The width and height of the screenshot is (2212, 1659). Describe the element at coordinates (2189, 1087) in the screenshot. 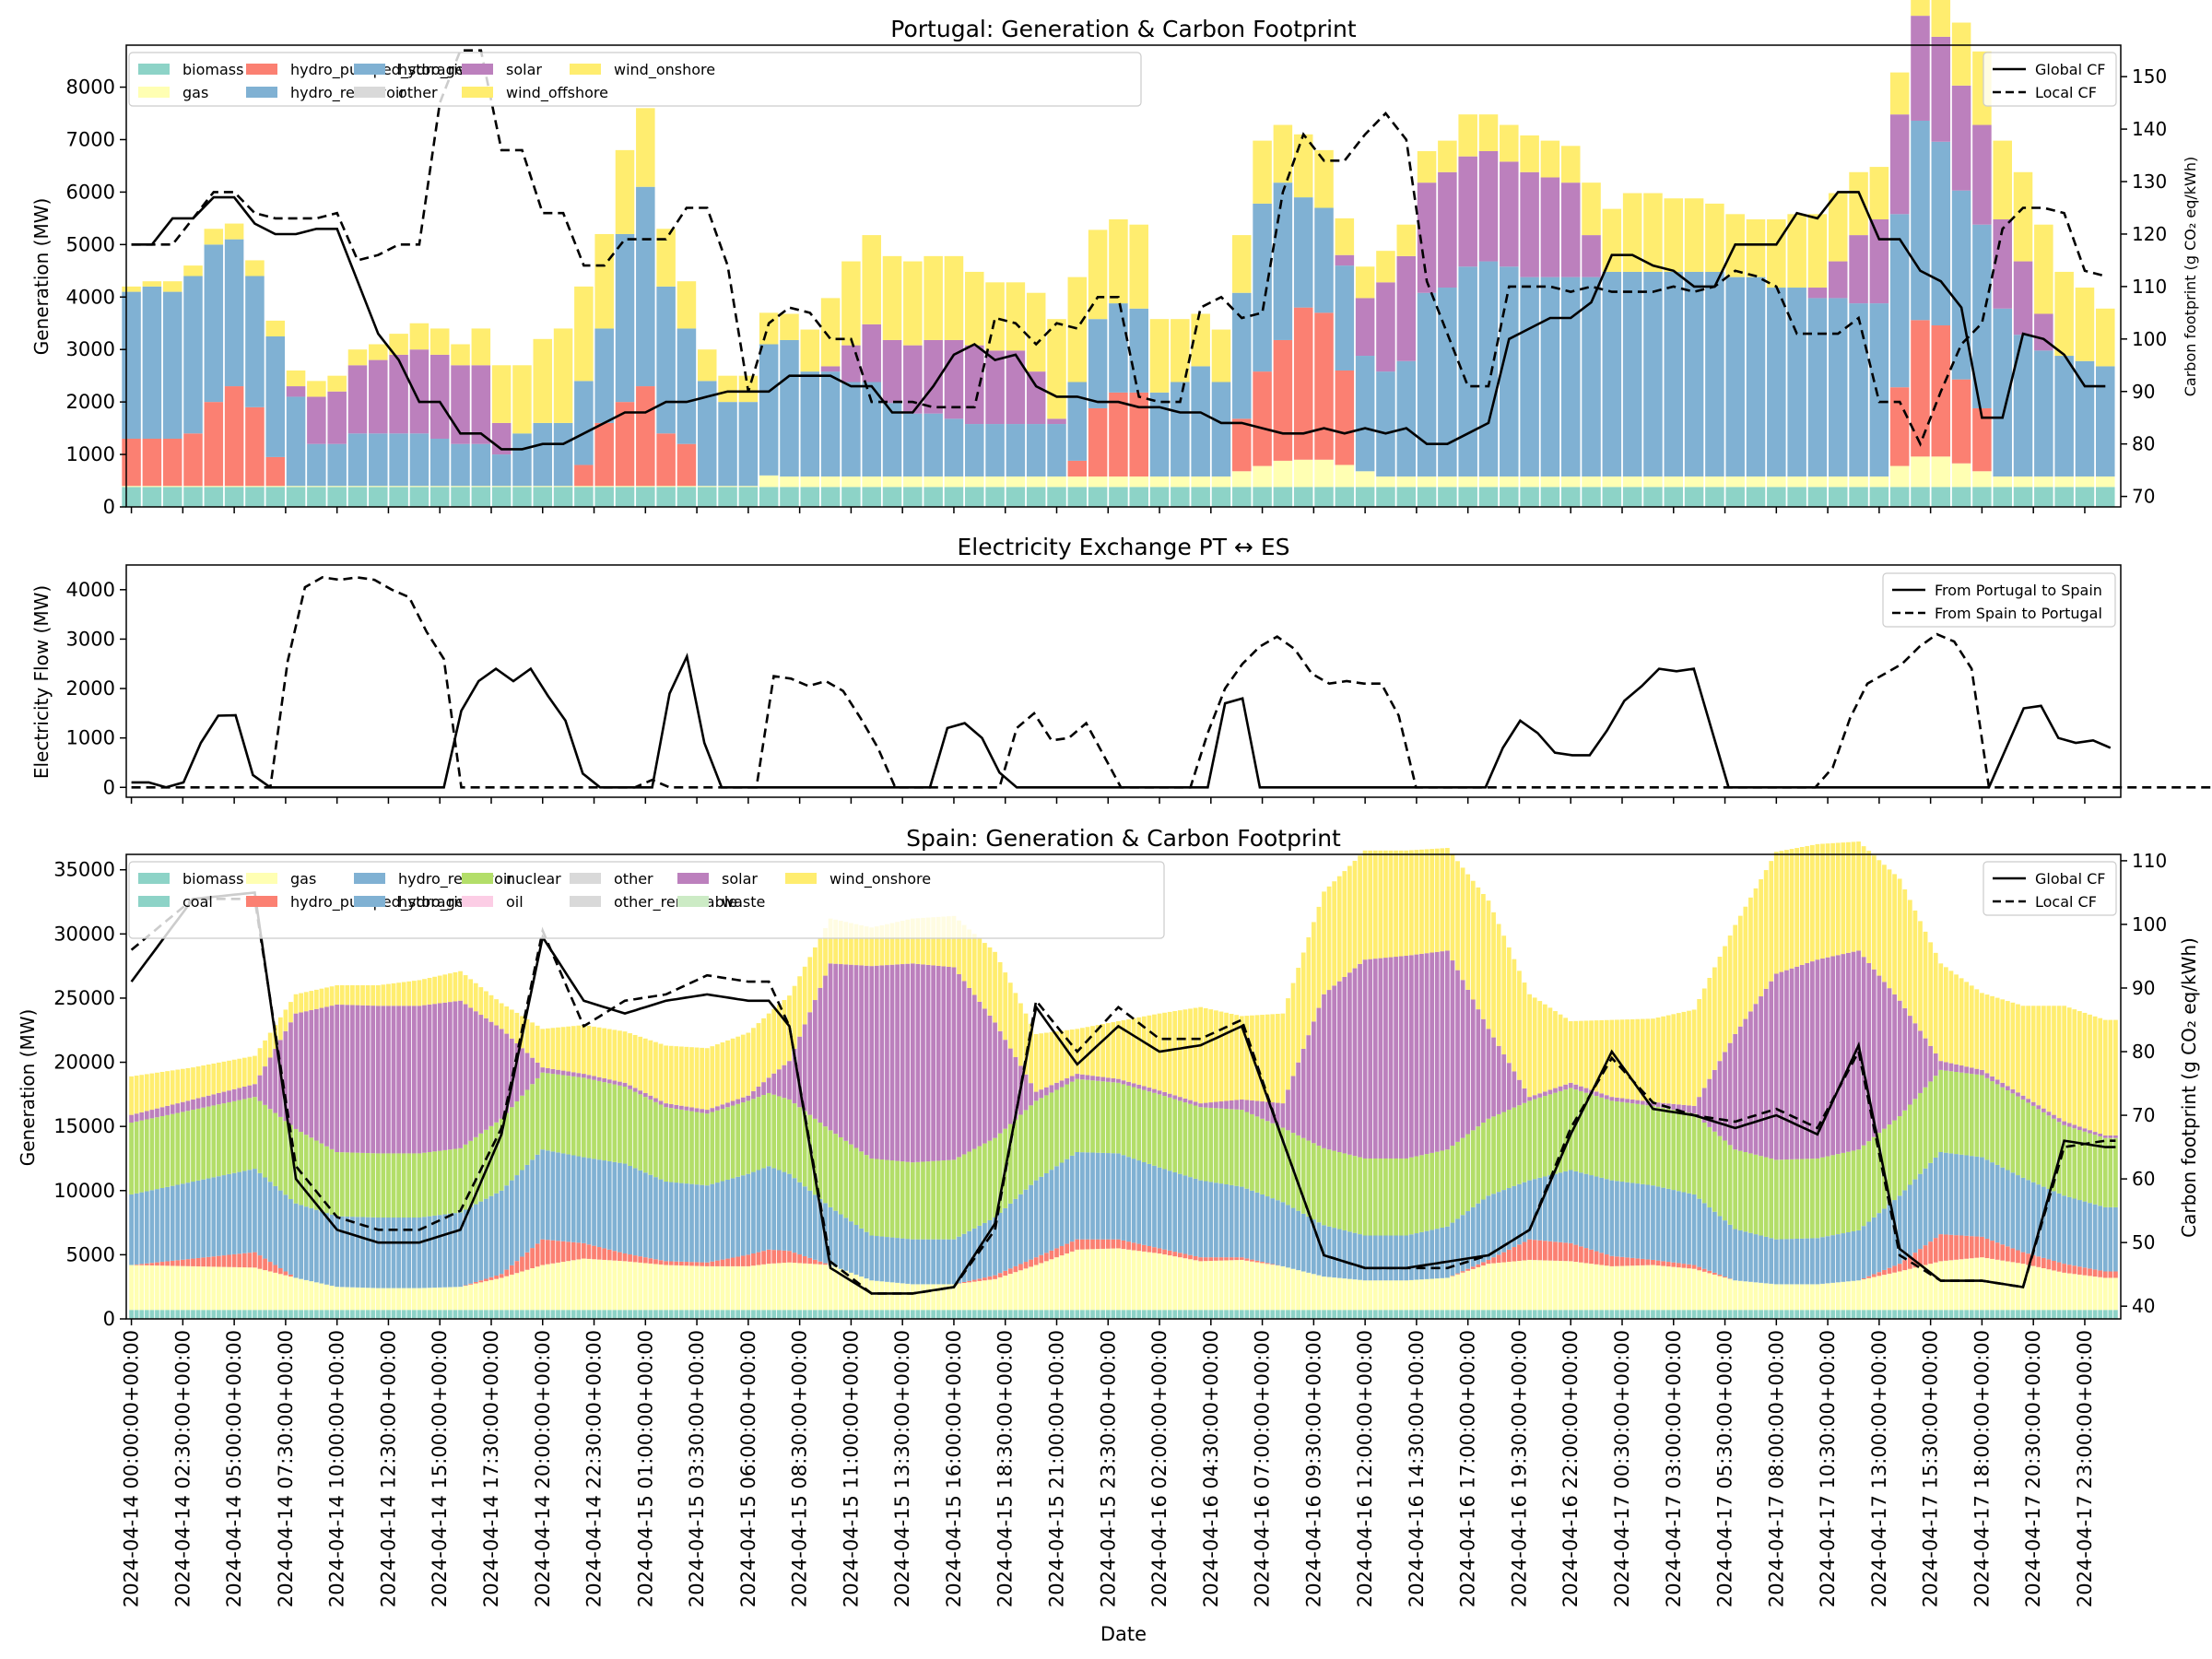

I see `spain-y-label-right: Carbon footprint (g CO₂ eq/kWh)` at that location.